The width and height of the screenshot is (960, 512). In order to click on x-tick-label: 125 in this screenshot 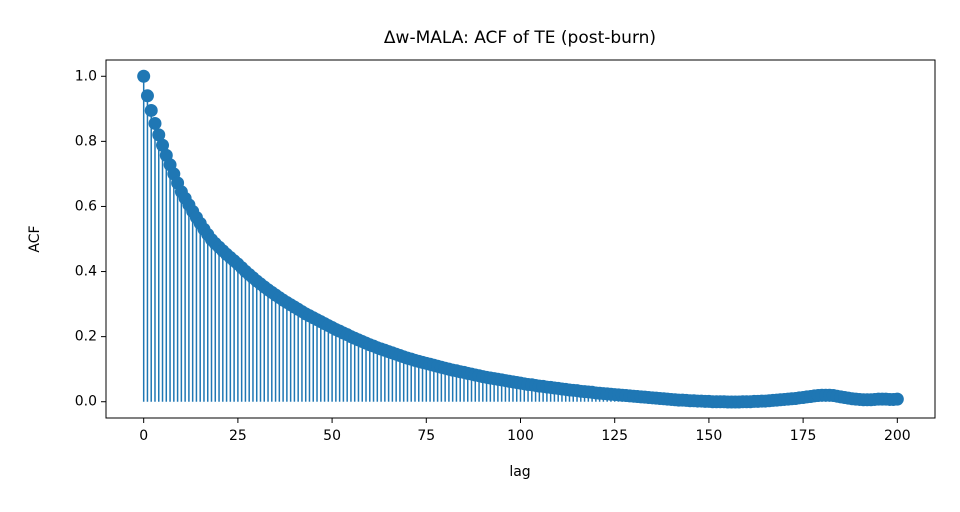, I will do `click(614, 436)`.